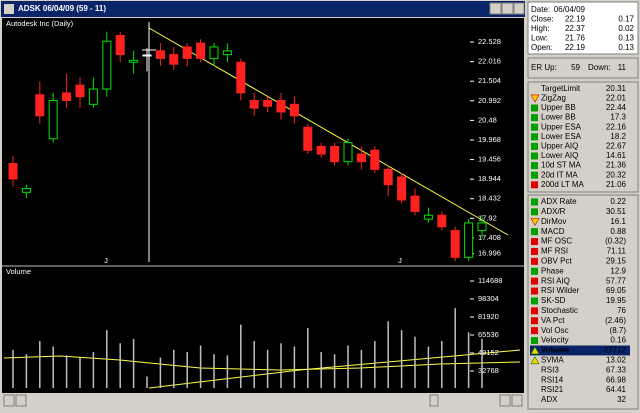 The height and width of the screenshot is (413, 640). I want to click on indicator-name: 20d IT MA, so click(559, 174).